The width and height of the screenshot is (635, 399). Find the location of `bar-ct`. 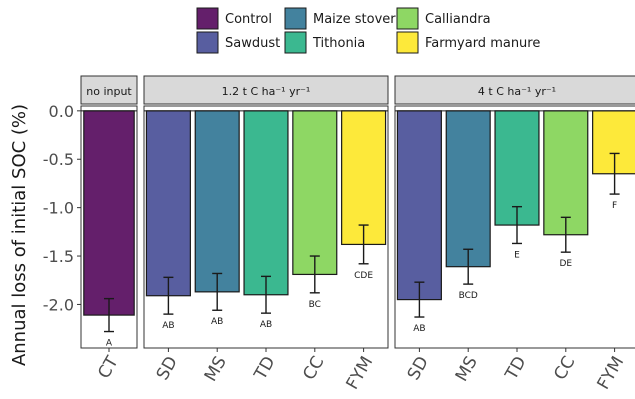

bar-ct is located at coordinates (109, 213).